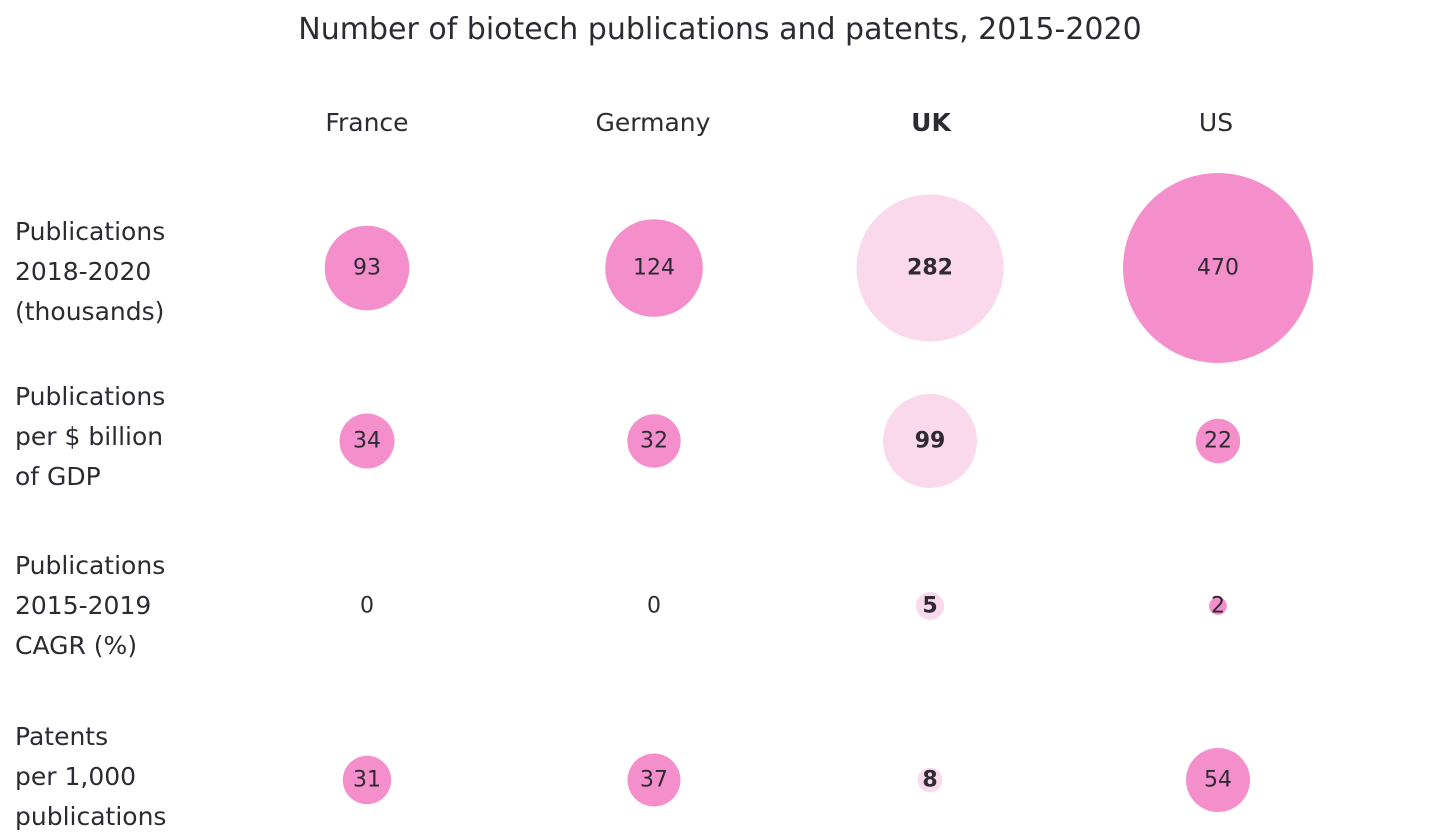  What do you see at coordinates (89, 436) in the screenshot?
I see `row-label-line: per $ billion` at bounding box center [89, 436].